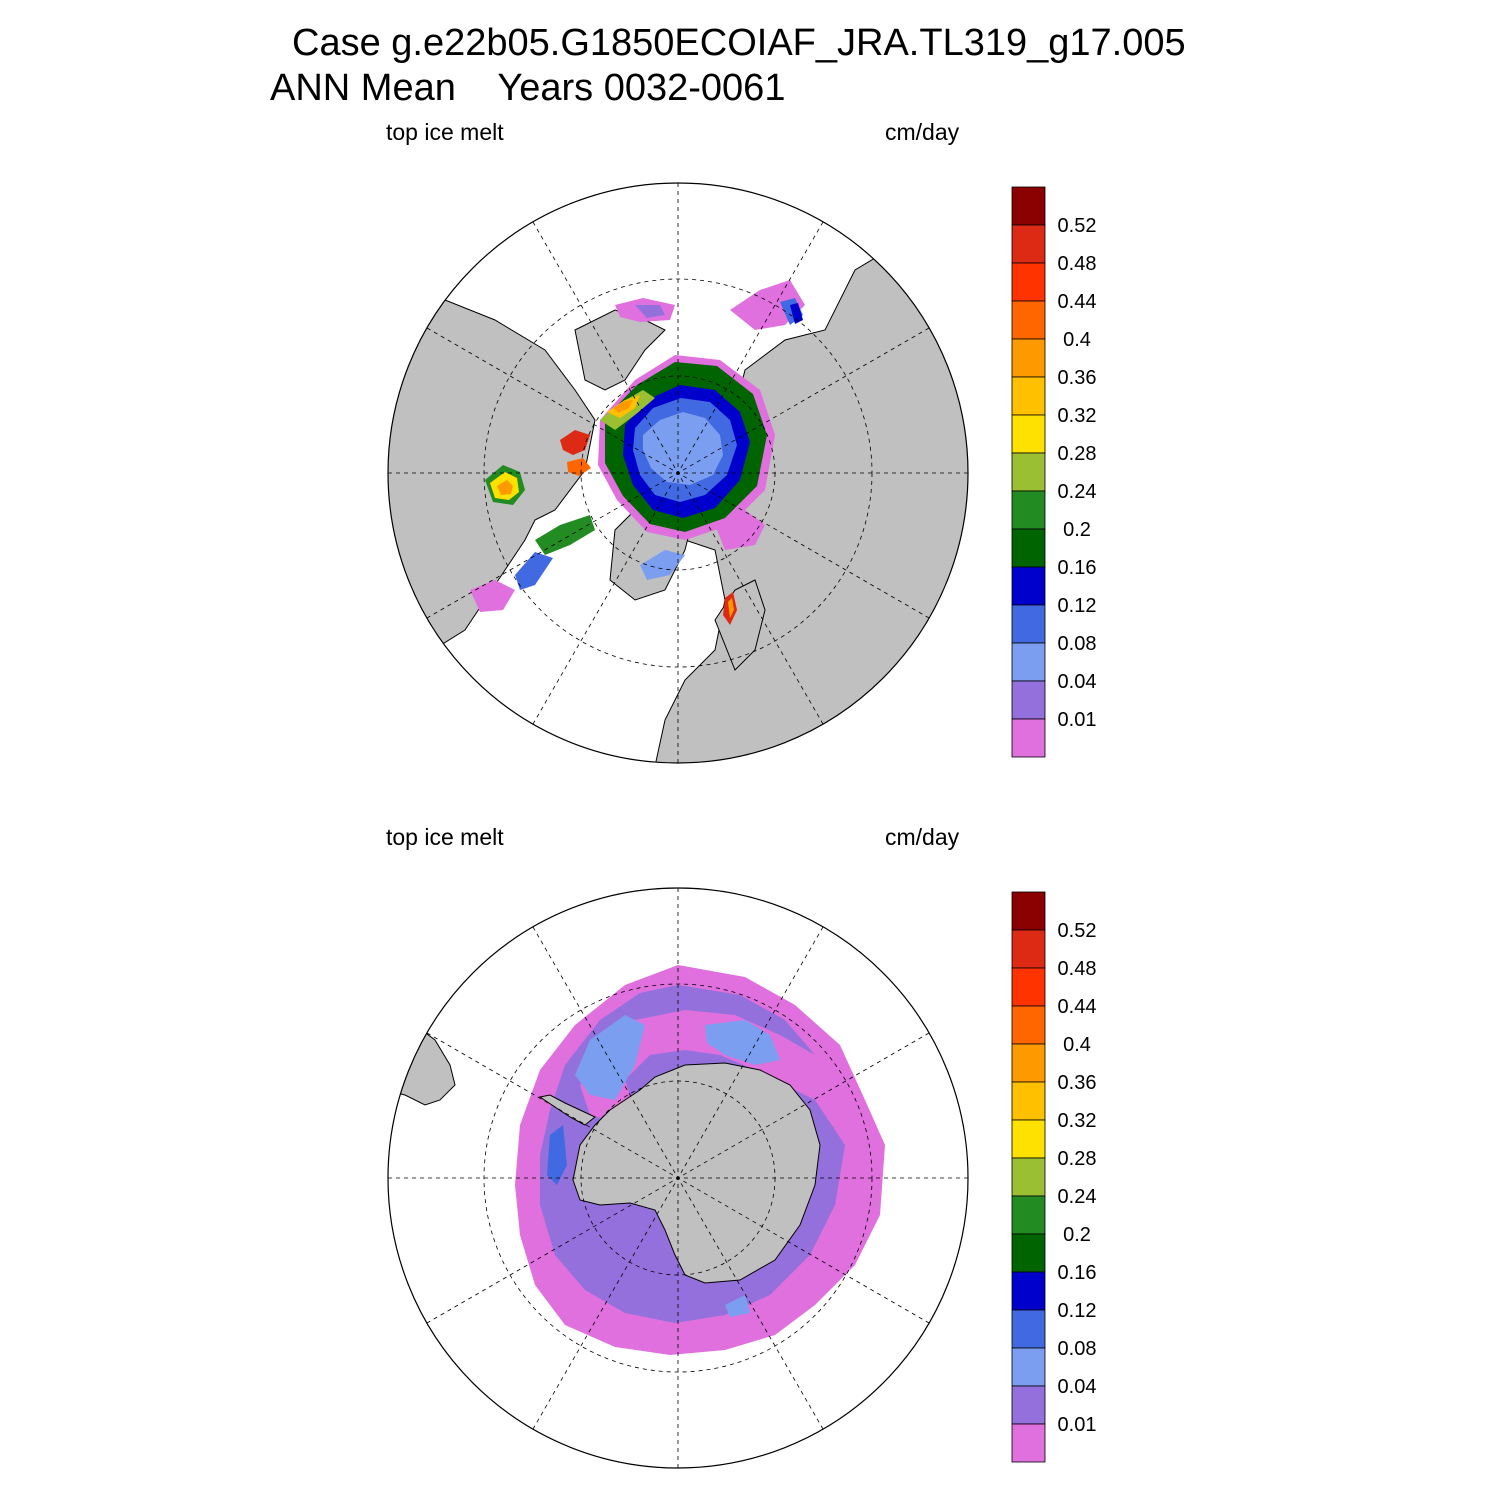  Describe the element at coordinates (445, 132) in the screenshot. I see `north-variable-label: top ice melt` at that location.